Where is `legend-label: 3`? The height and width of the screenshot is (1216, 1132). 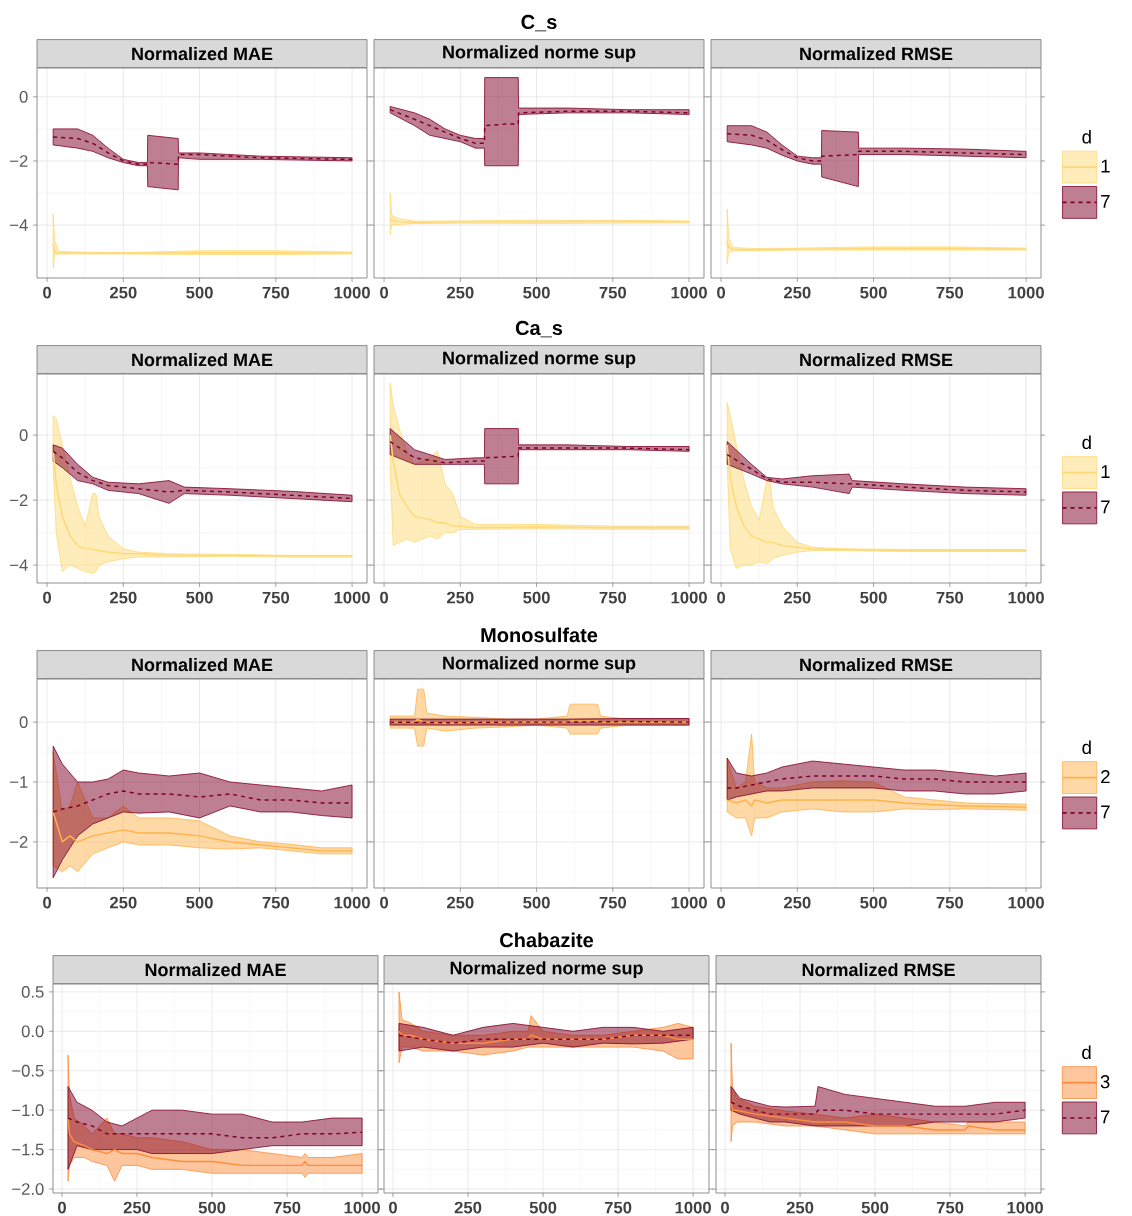 legend-label: 3 is located at coordinates (1105, 1082).